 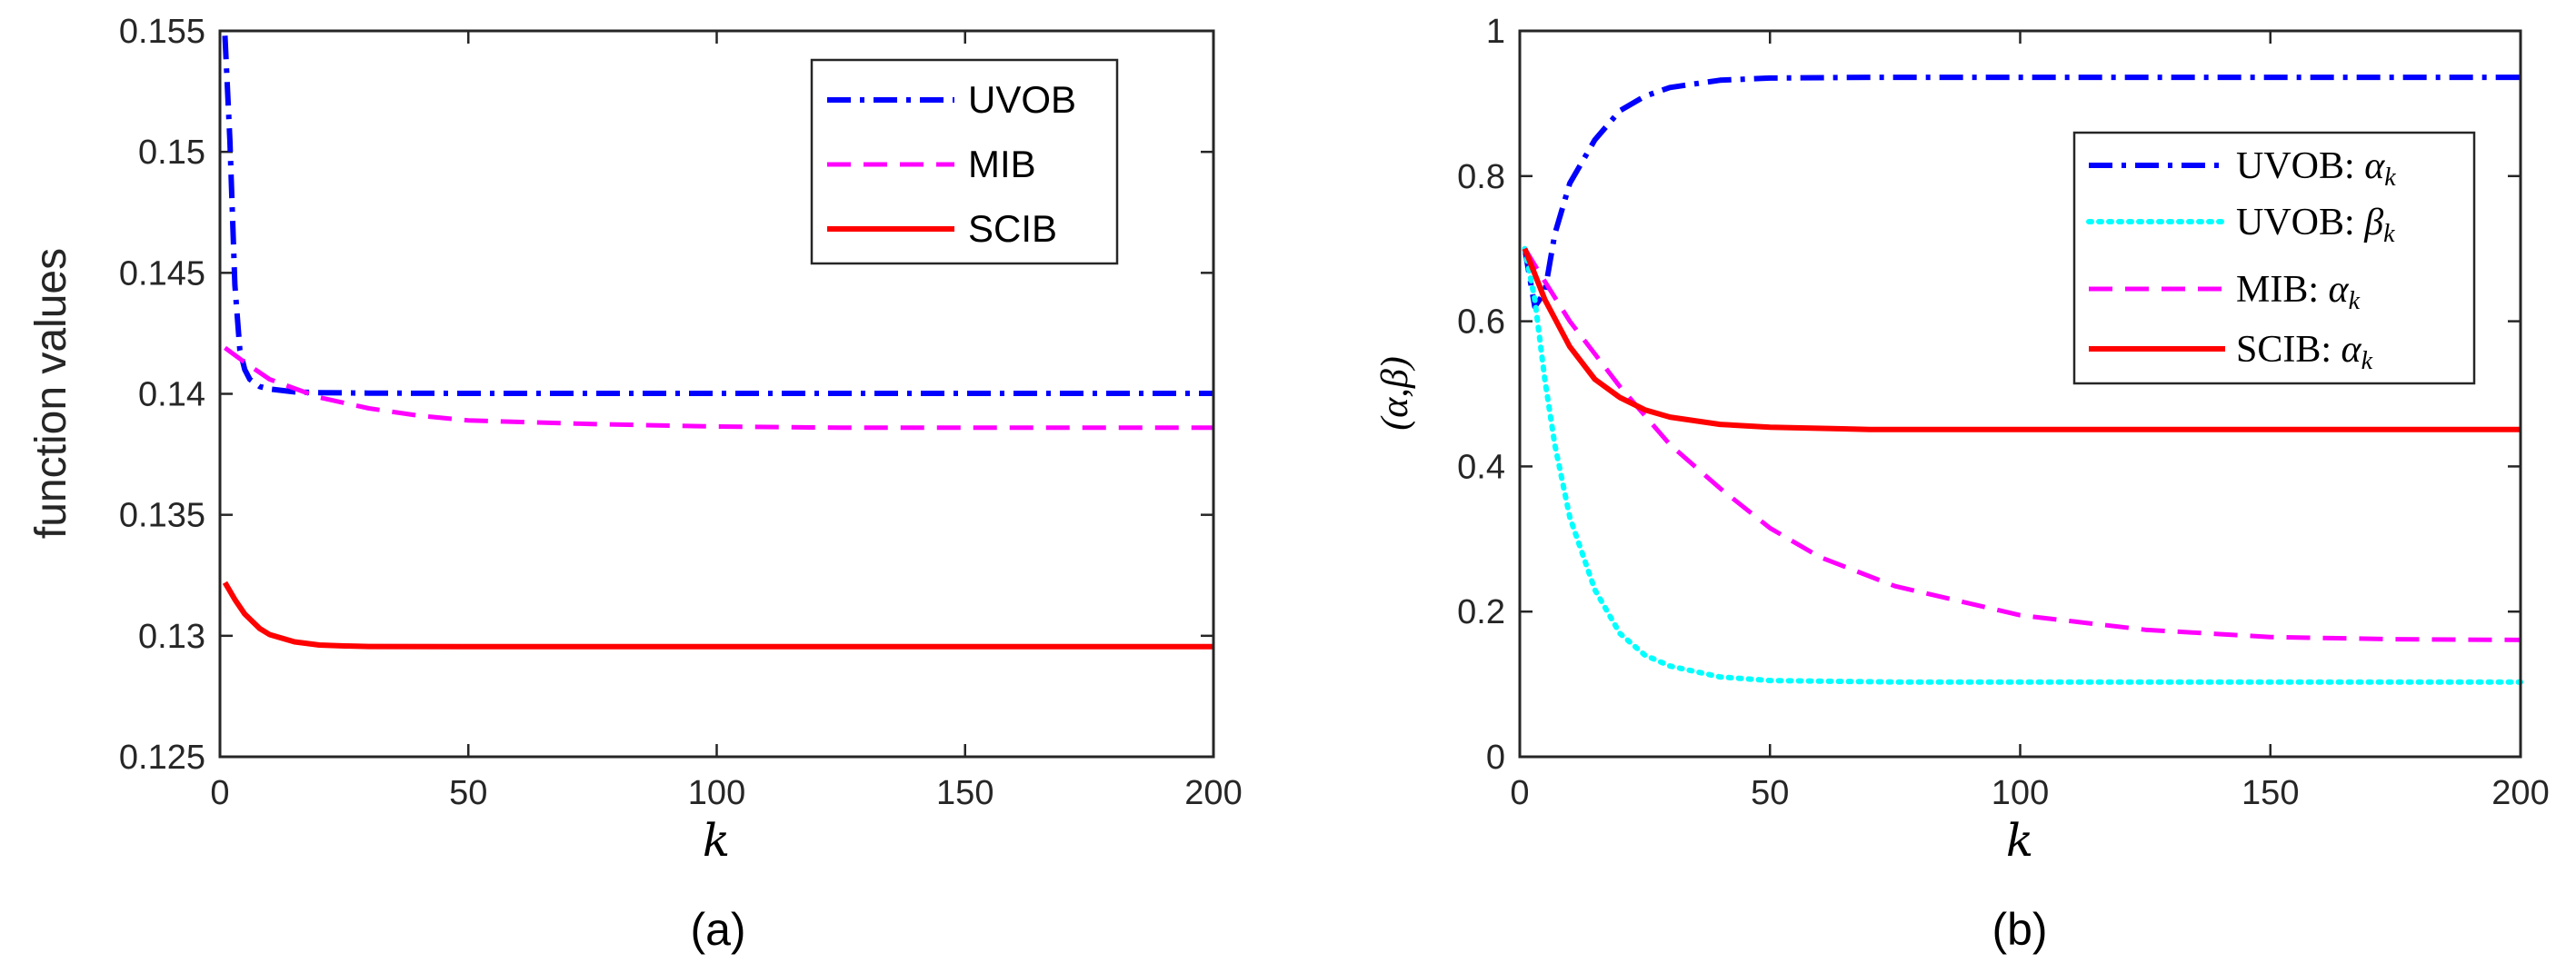 I want to click on panel-b-legend: UVOB: αk UVOB: βk MIB: αk SCIB: αk, so click(x=2274, y=258).